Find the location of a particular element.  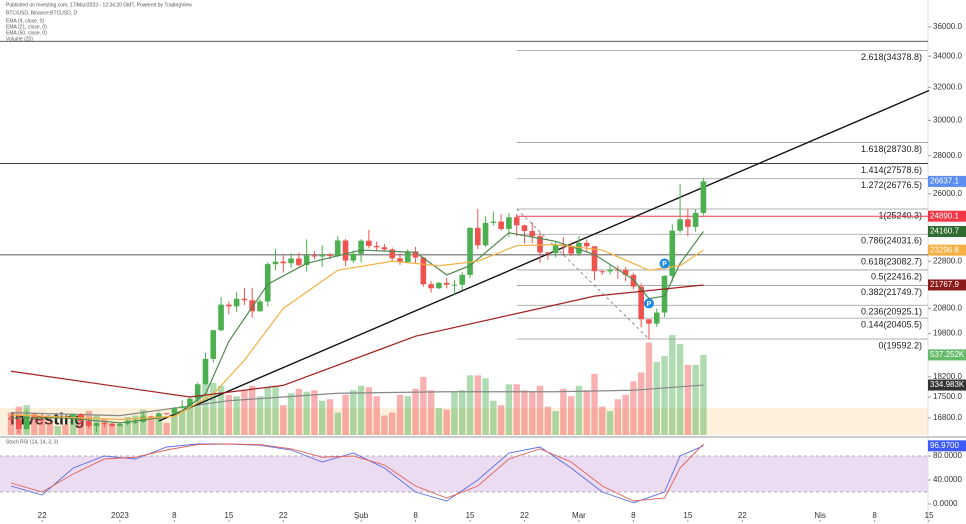

volume-ma-line is located at coordinates (357, 400).